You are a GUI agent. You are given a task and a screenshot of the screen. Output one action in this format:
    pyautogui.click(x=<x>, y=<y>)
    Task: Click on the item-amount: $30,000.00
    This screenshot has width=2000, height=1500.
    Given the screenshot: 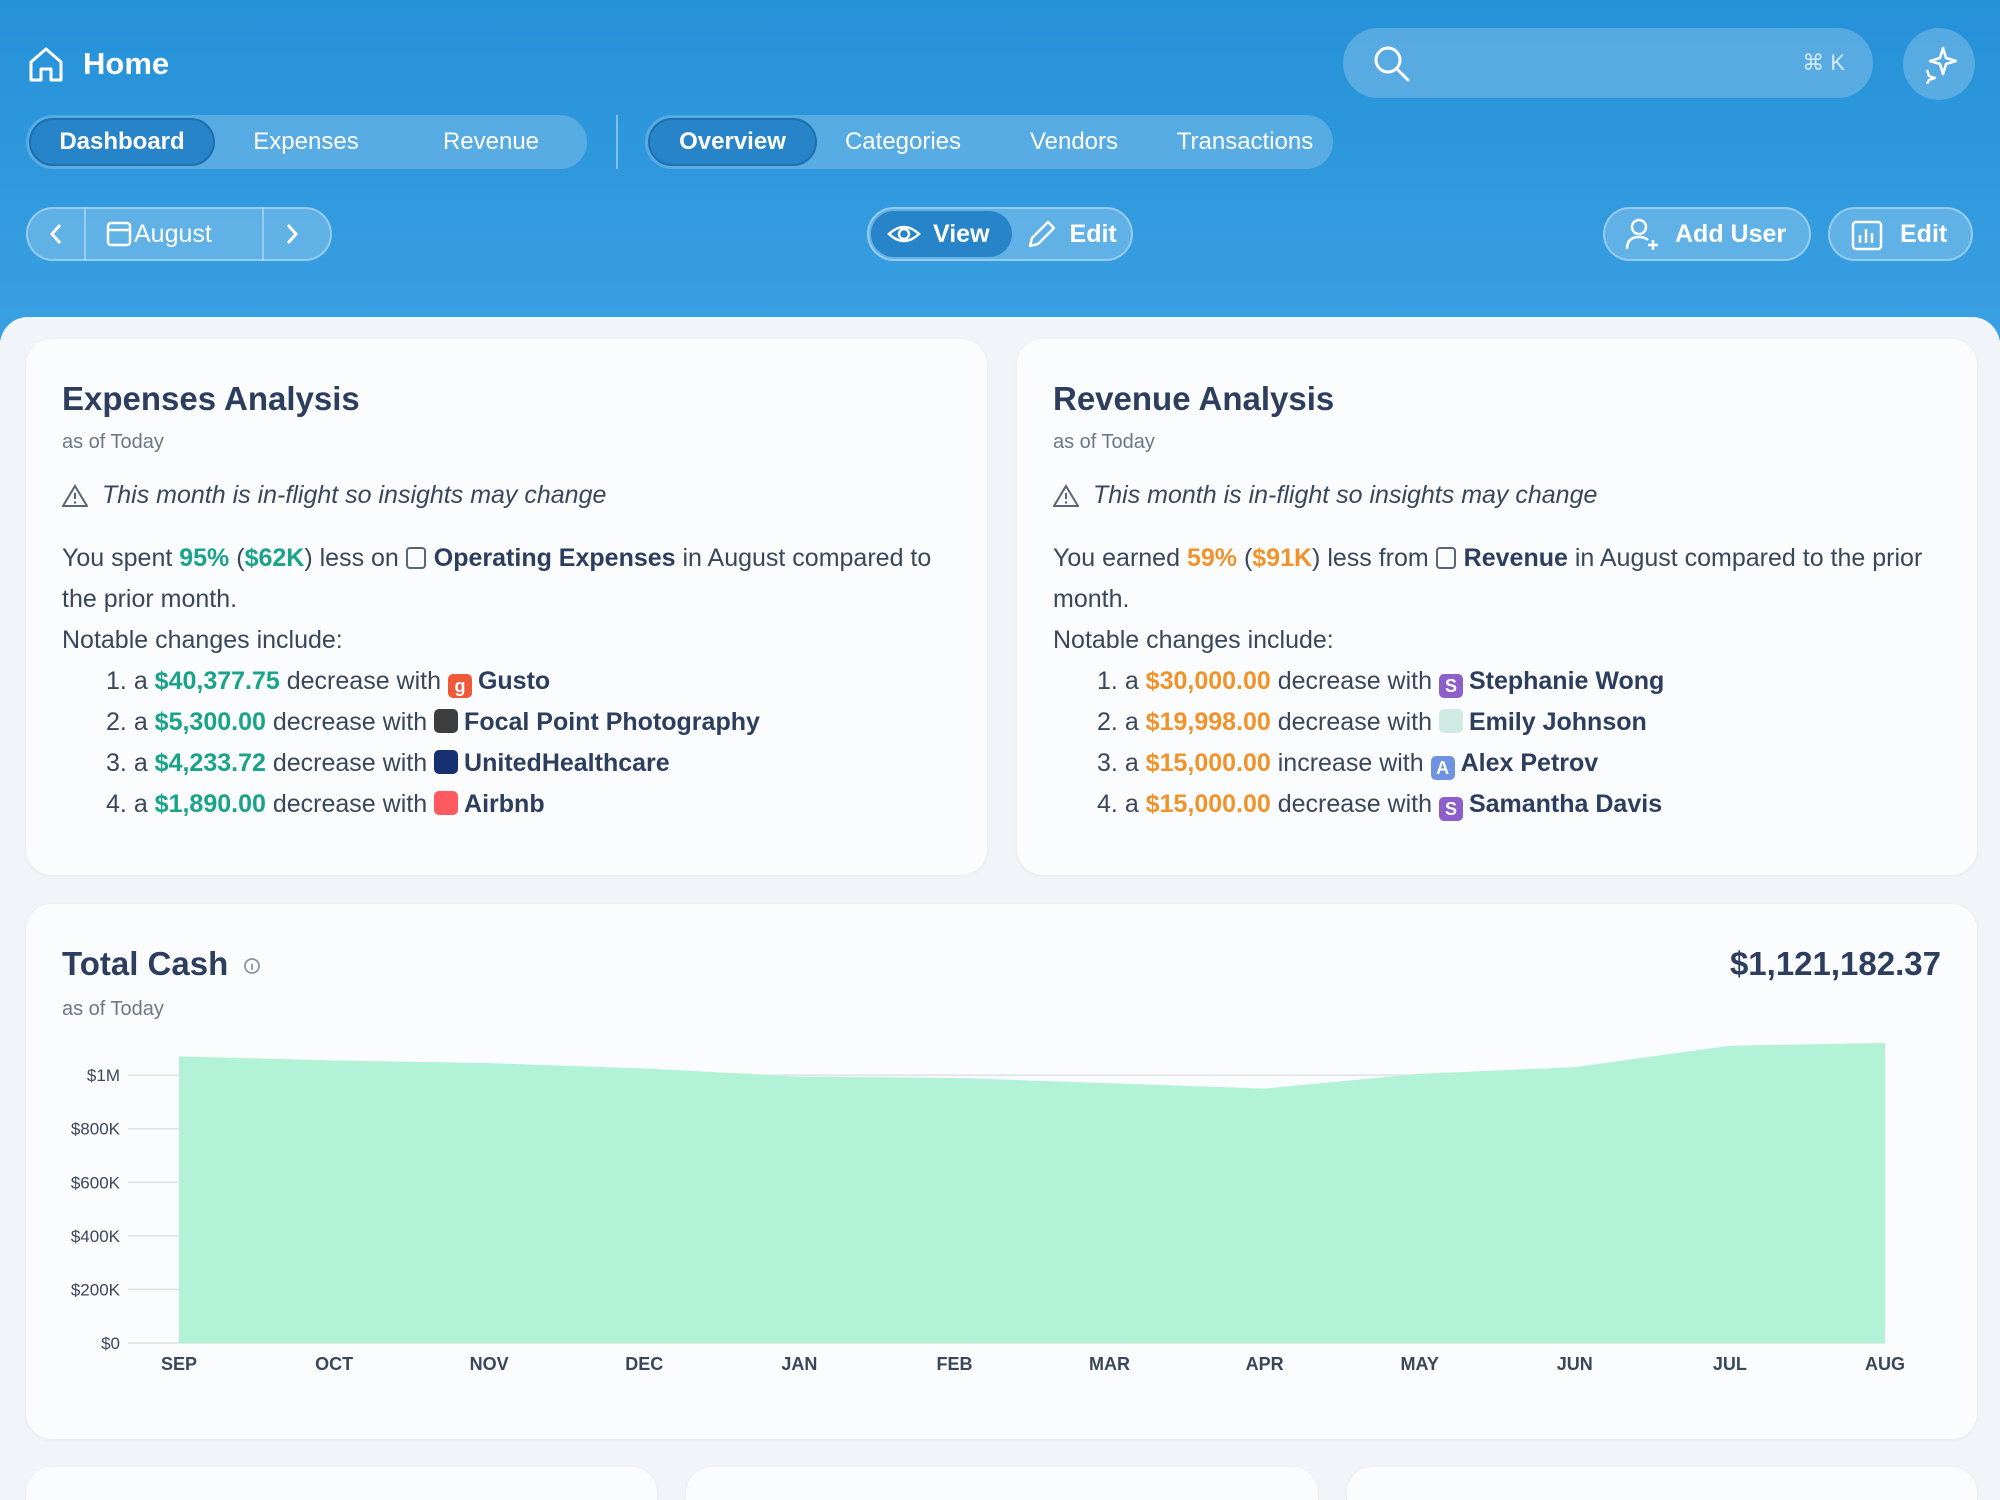 What is the action you would take?
    pyautogui.click(x=1208, y=681)
    